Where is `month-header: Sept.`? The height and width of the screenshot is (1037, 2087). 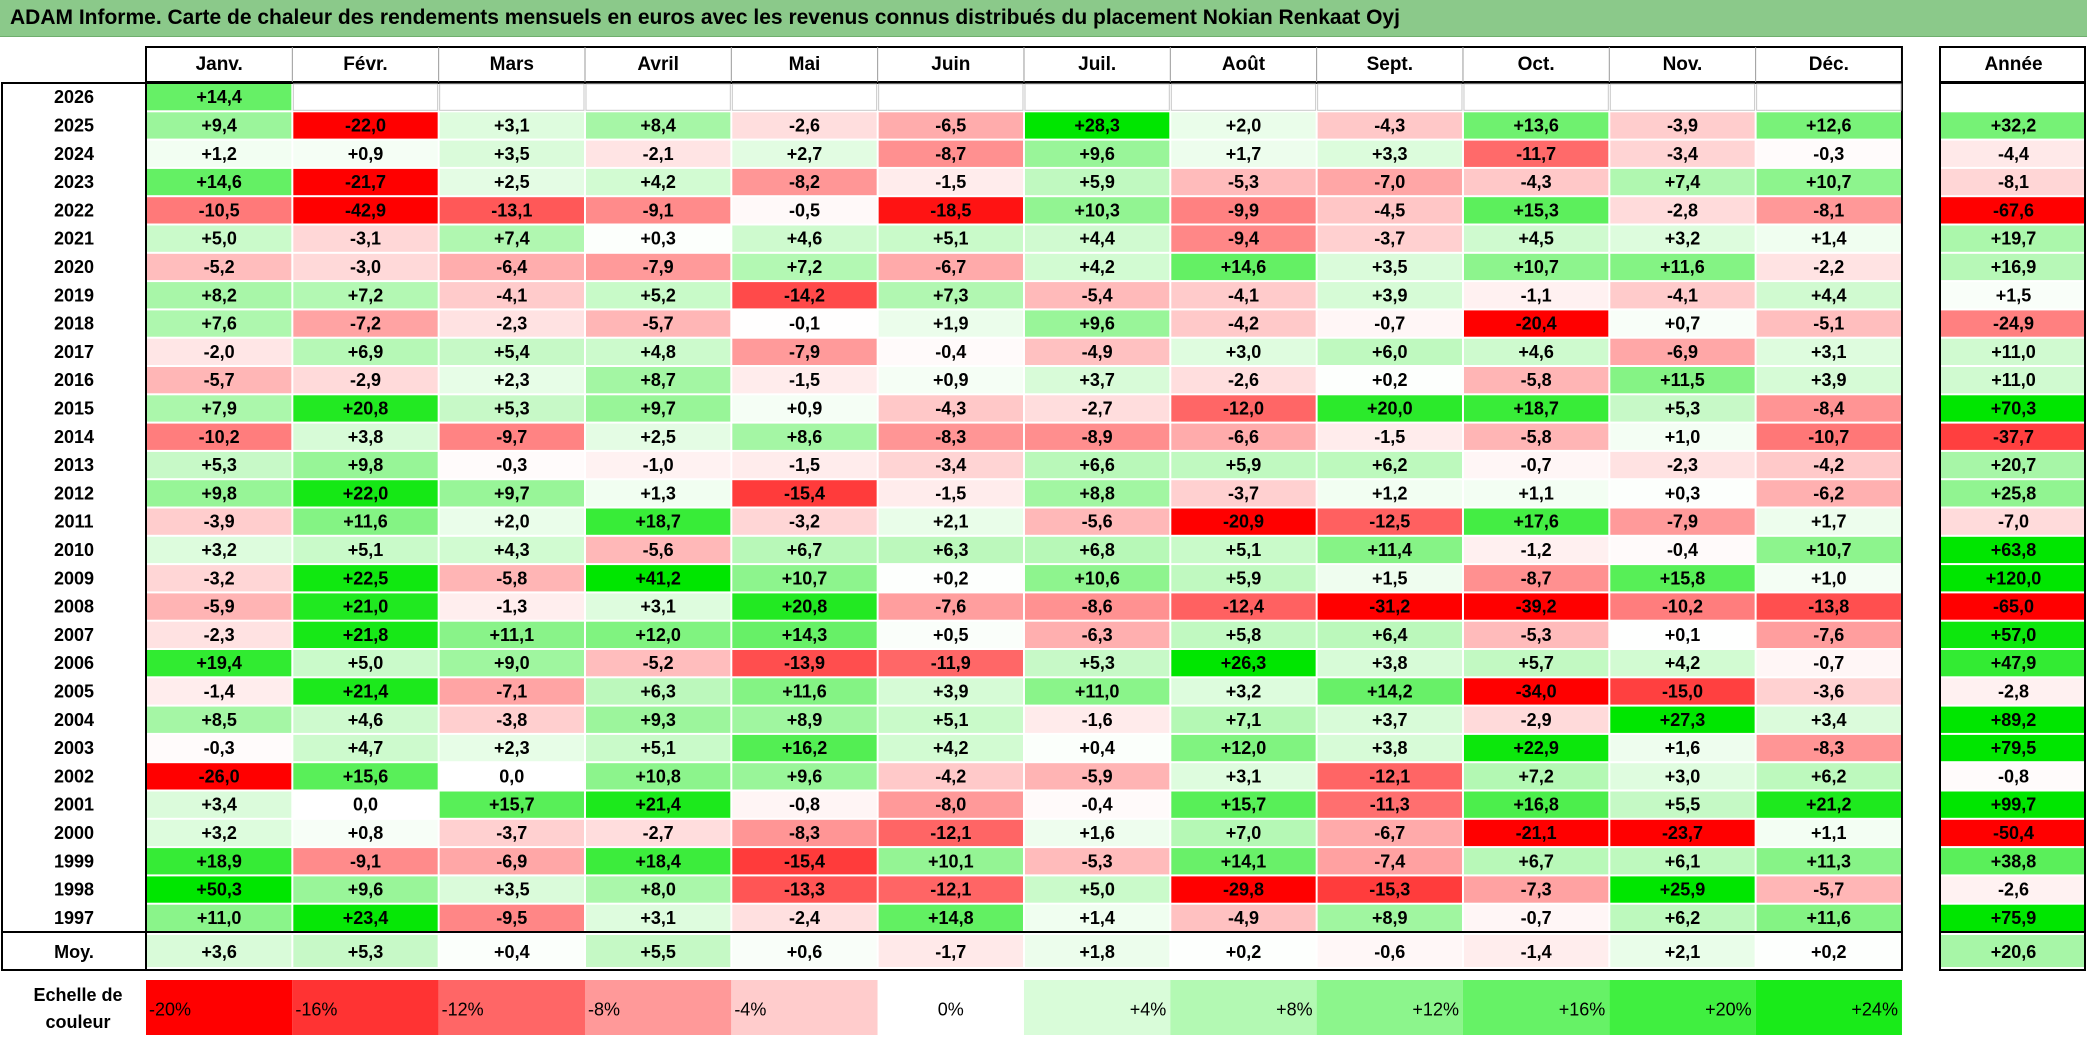 month-header: Sept. is located at coordinates (1390, 64).